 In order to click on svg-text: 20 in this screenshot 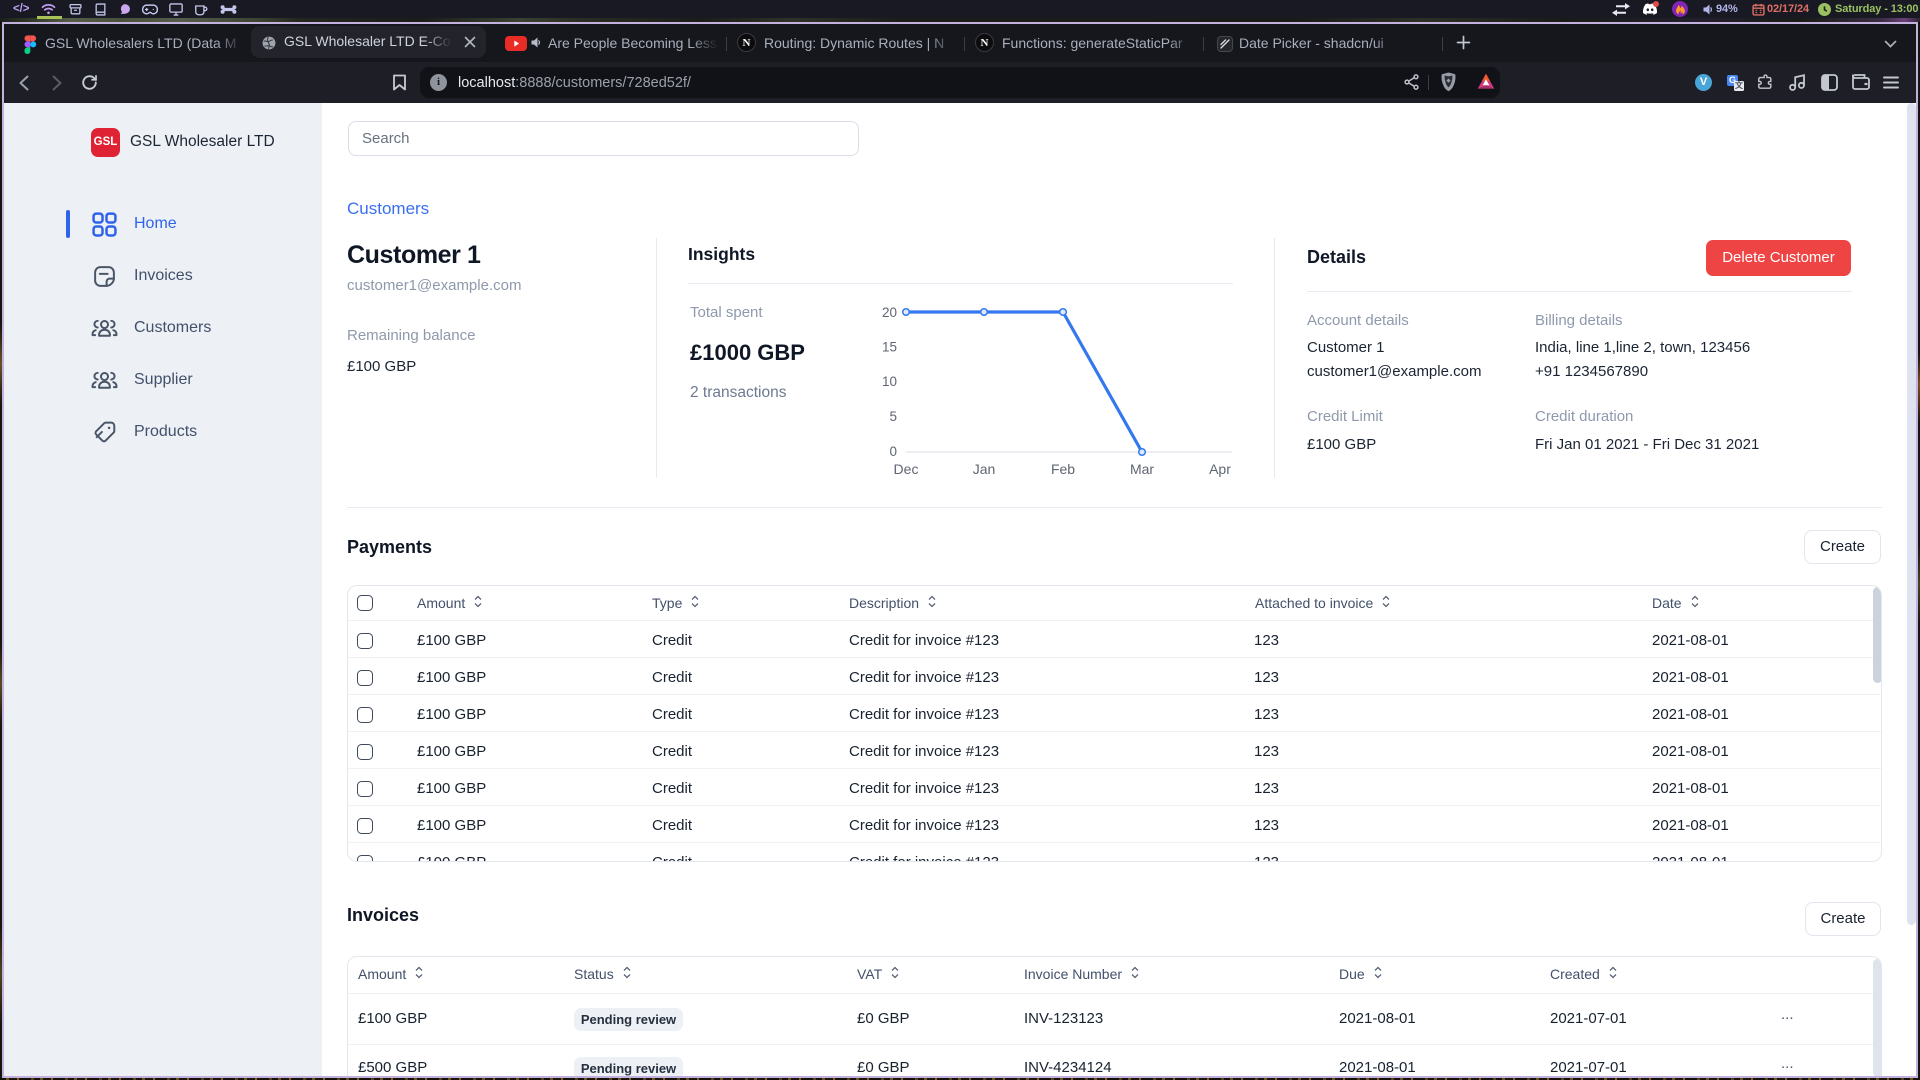, I will do `click(889, 312)`.